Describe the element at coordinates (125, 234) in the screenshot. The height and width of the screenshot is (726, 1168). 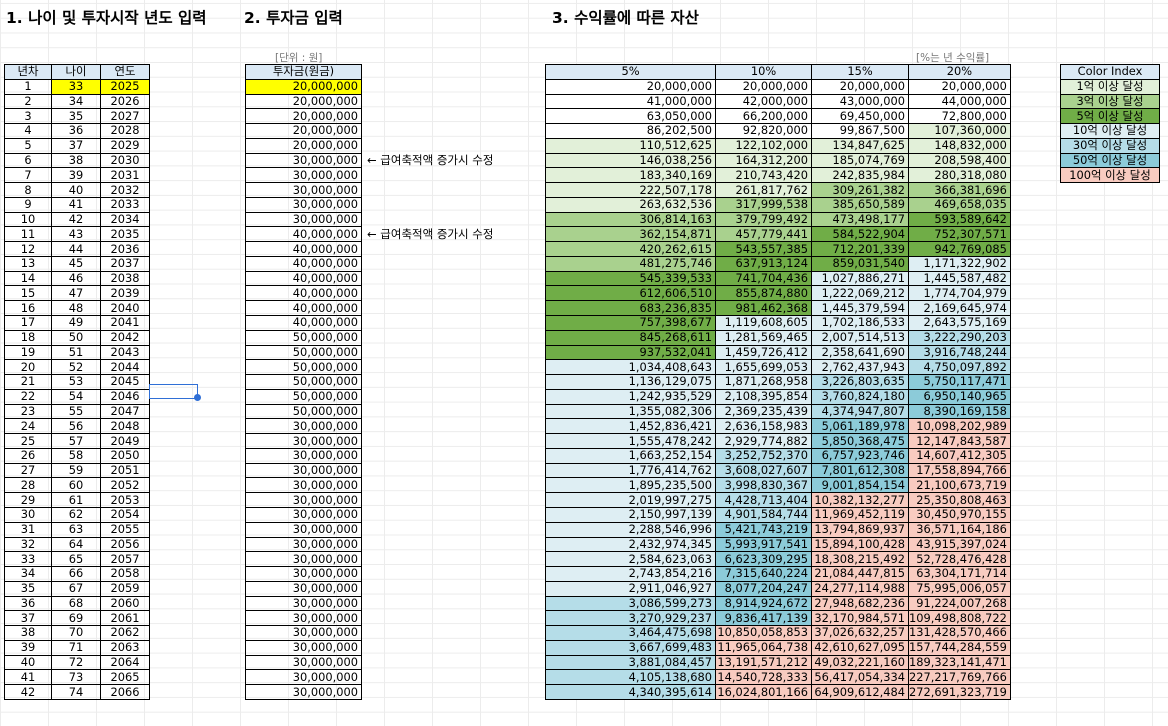
I see `year-cell: 2035` at that location.